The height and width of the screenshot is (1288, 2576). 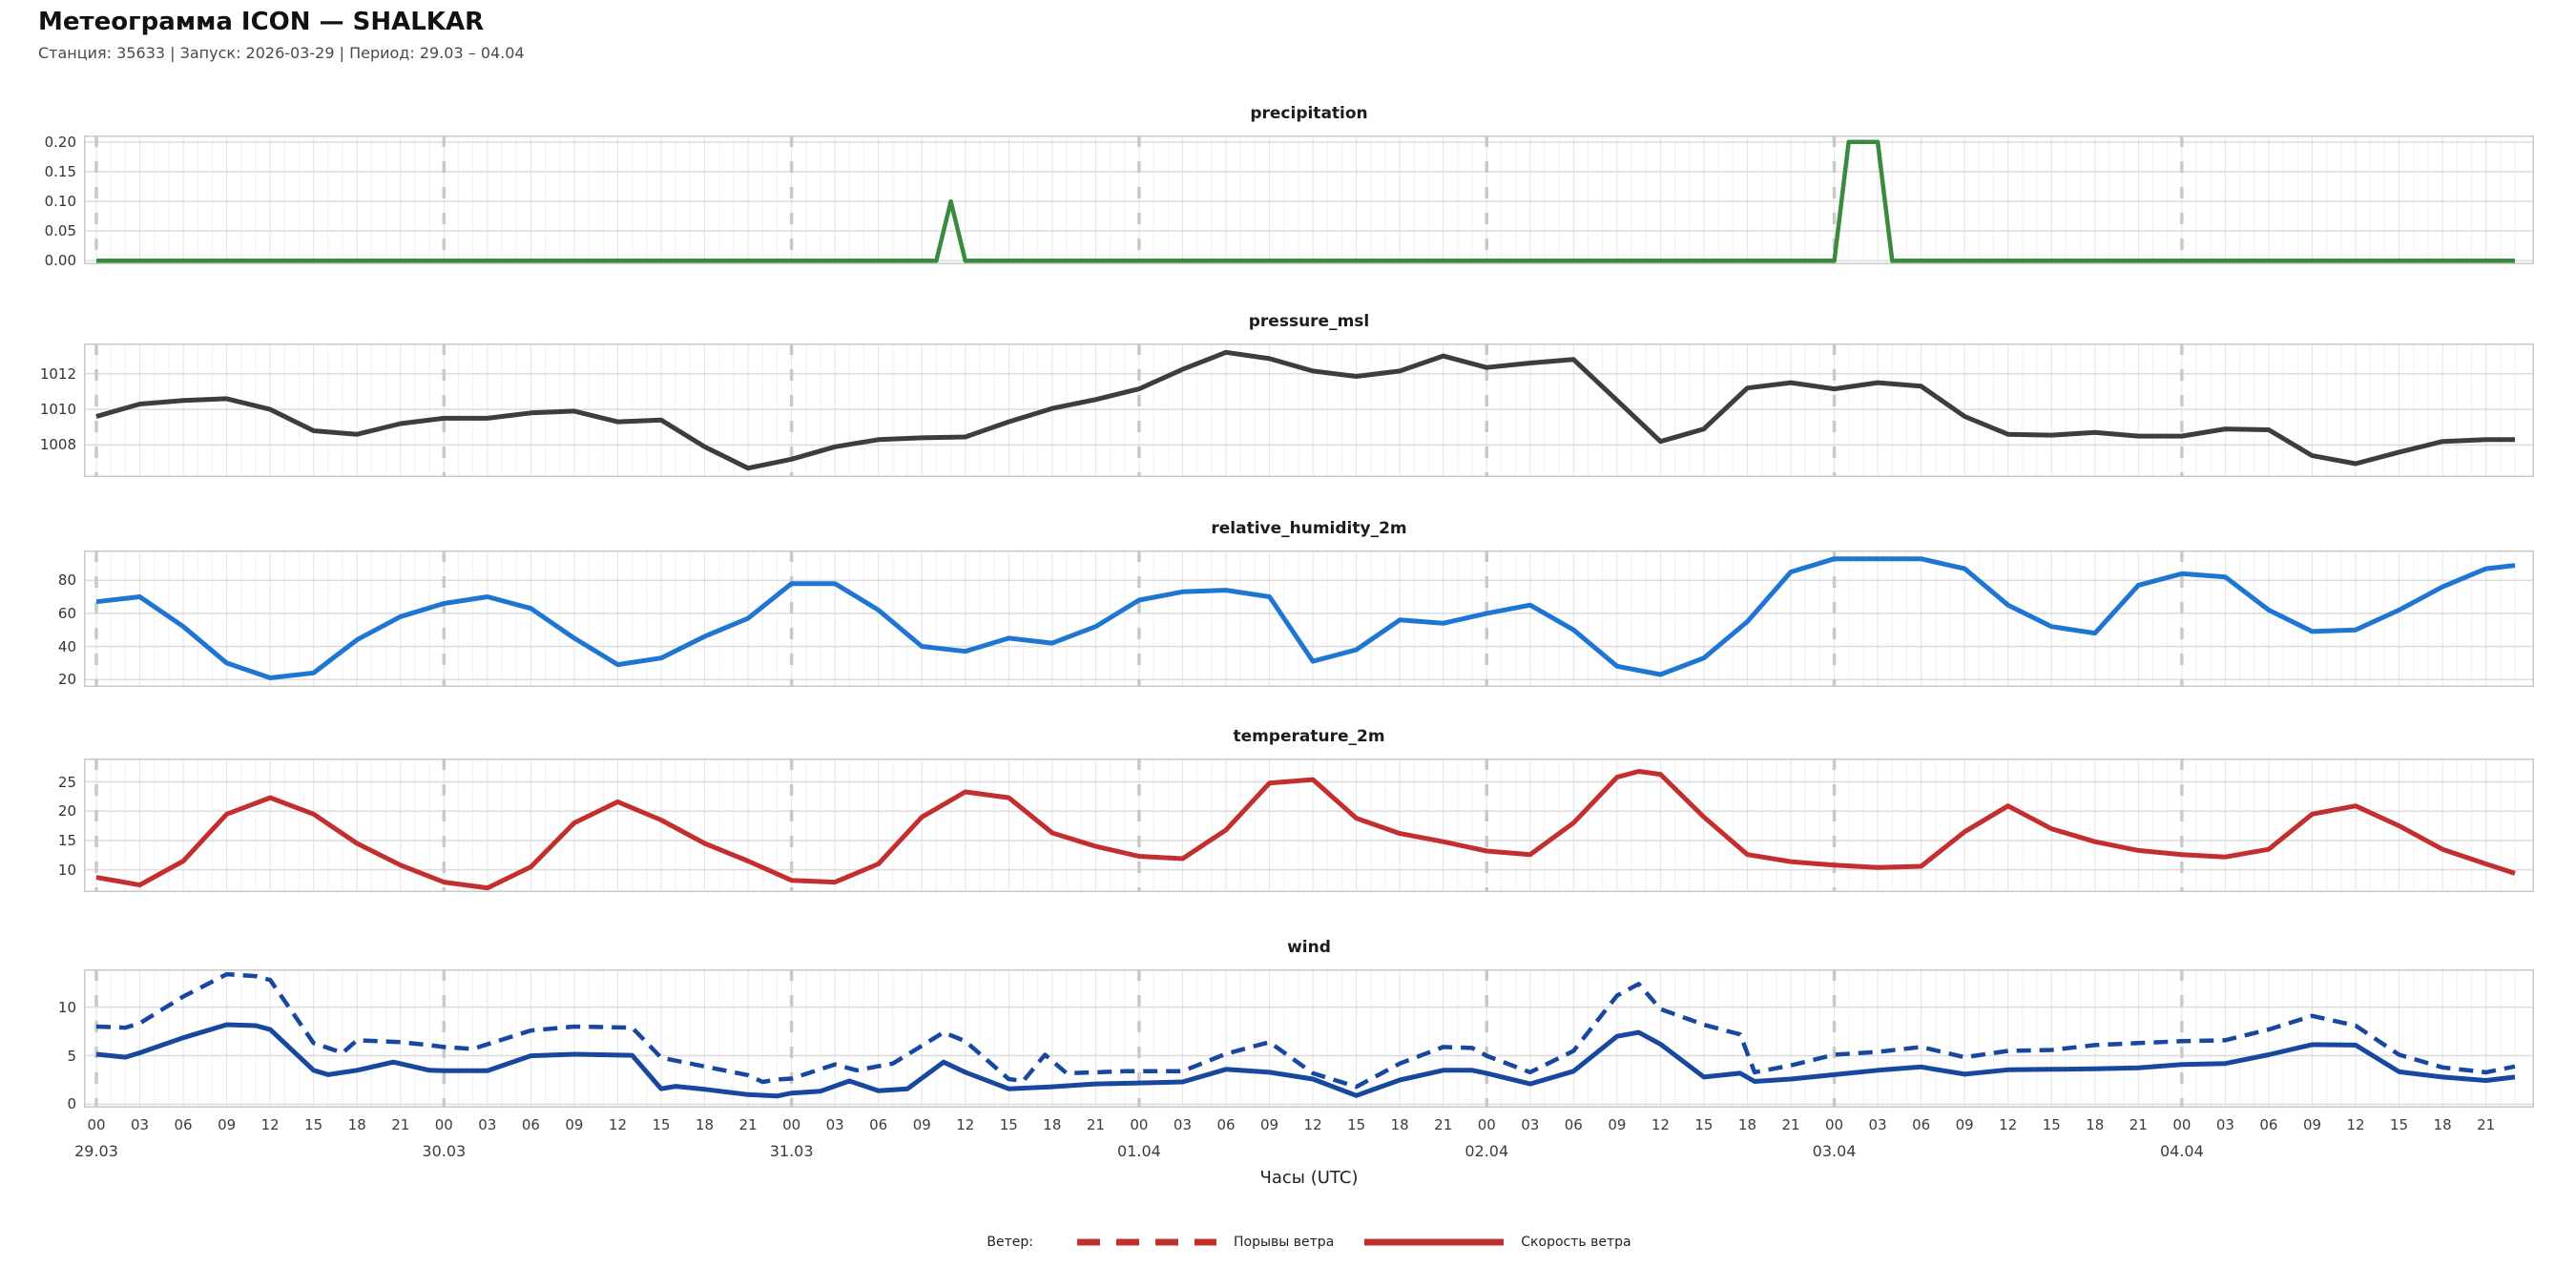 I want to click on gusts-dashed-line-sample, so click(x=1146, y=1242).